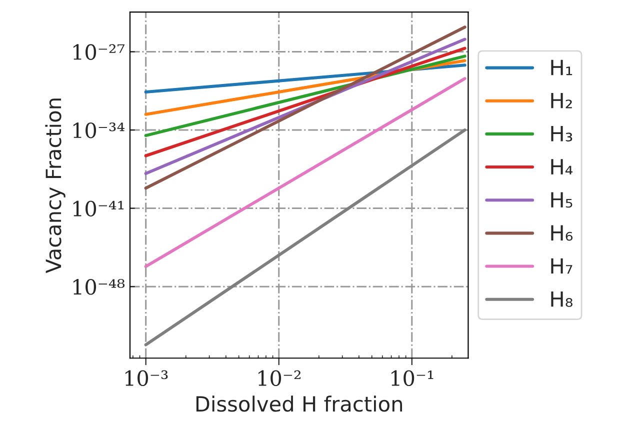  Describe the element at coordinates (98, 130) in the screenshot. I see `y-tick-label: 10⁻³⁴` at that location.